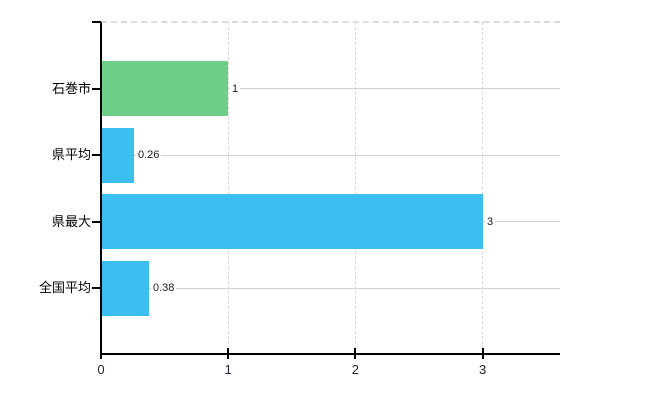 The height and width of the screenshot is (400, 650). Describe the element at coordinates (228, 369) in the screenshot. I see `x-axis-tick-label: 1` at that location.